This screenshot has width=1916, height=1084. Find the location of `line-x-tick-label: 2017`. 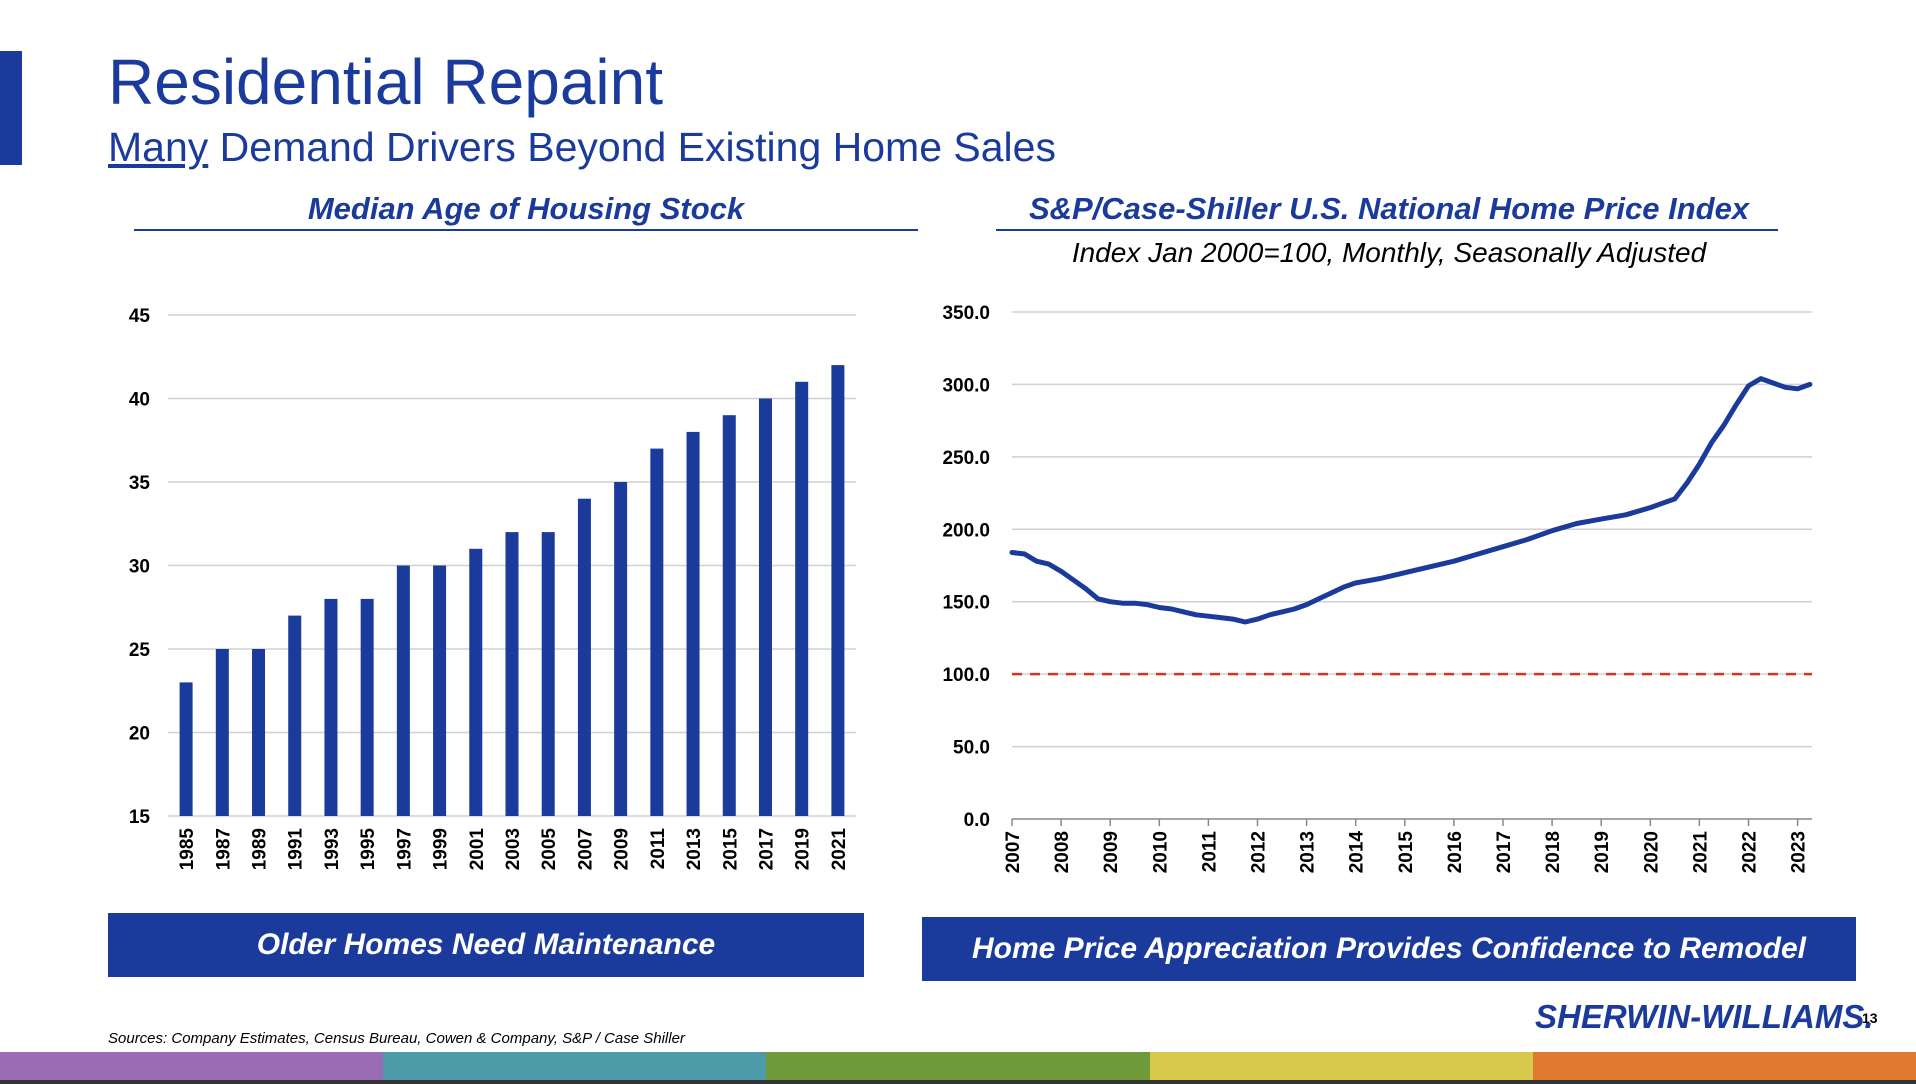

line-x-tick-label: 2017 is located at coordinates (1504, 852).